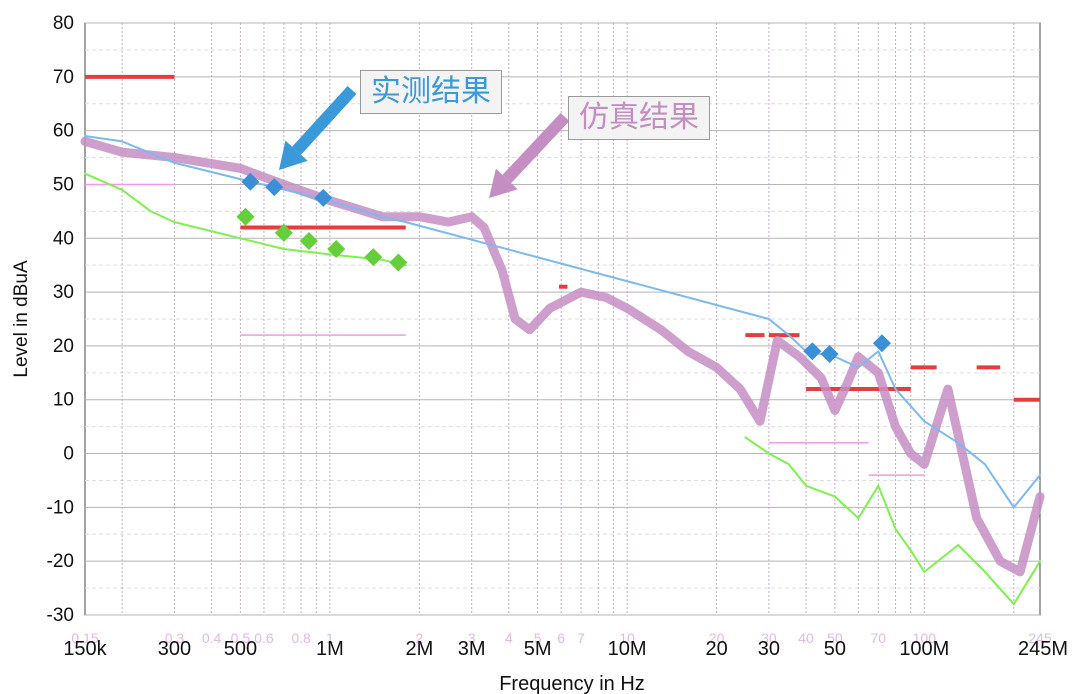 The width and height of the screenshot is (1080, 694). What do you see at coordinates (60, 507) in the screenshot?
I see `y-tick-label: -10` at bounding box center [60, 507].